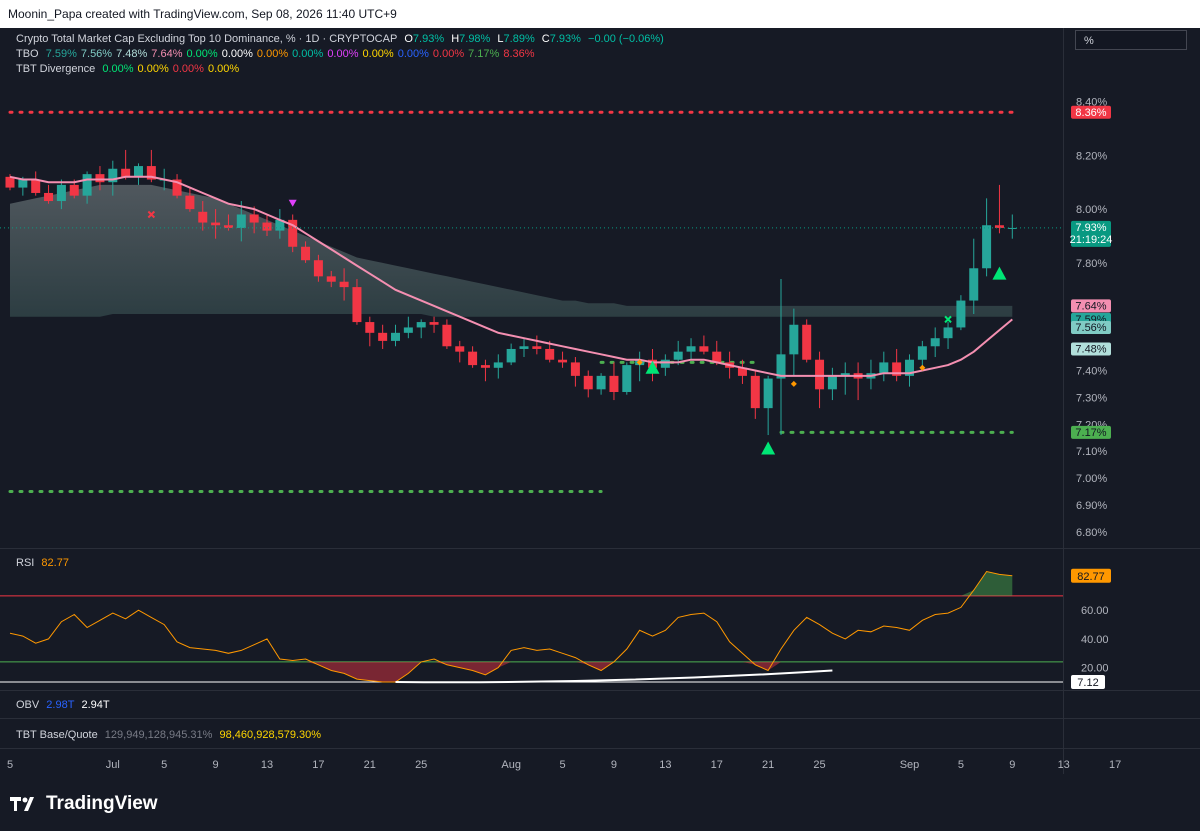 This screenshot has height=831, width=1200. Describe the element at coordinates (511, 671) in the screenshot. I see `rsi-oversold-fill` at that location.